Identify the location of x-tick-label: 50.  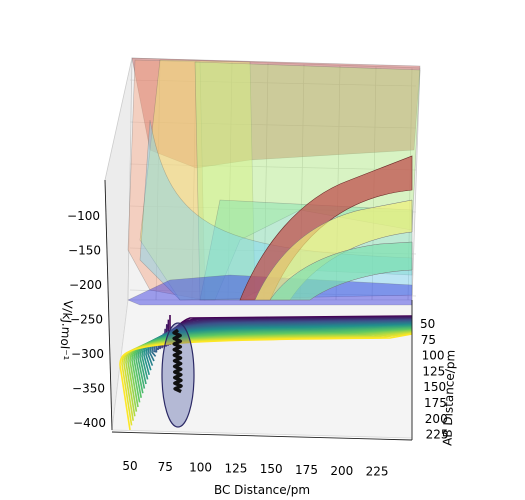
(129, 466).